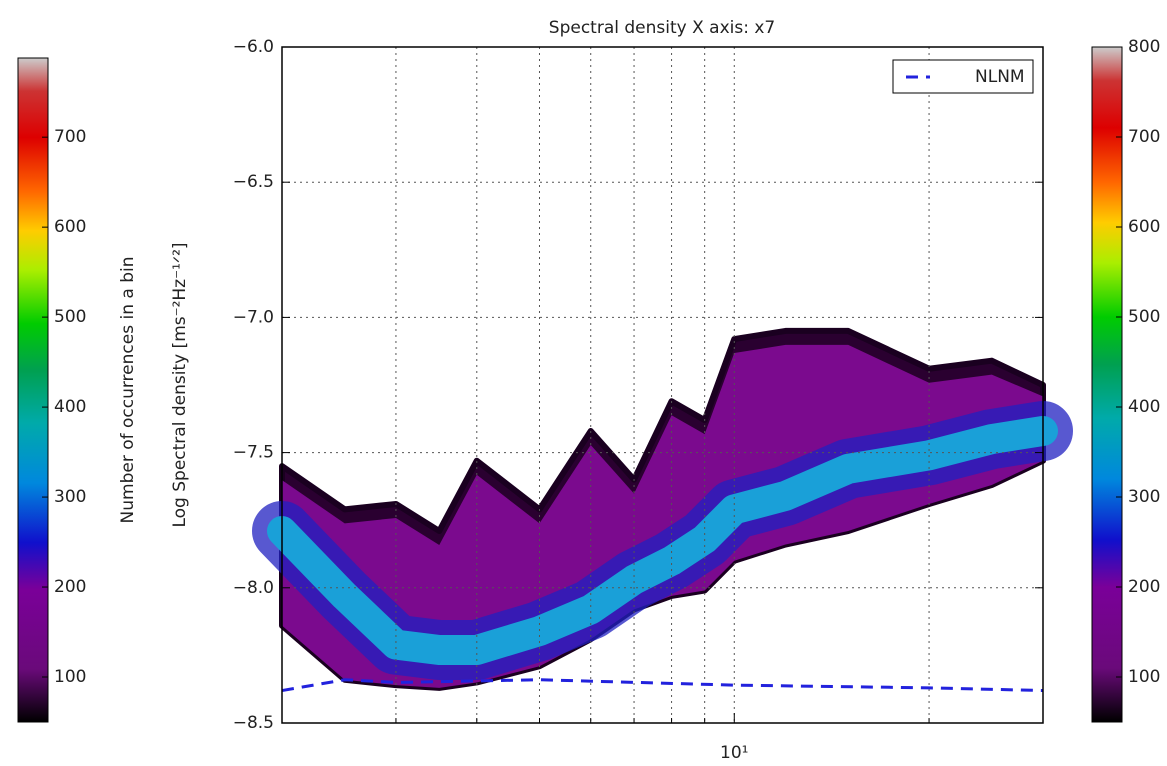 This screenshot has height=766, width=1167. What do you see at coordinates (253, 723) in the screenshot?
I see `y-tick-label: −8.5` at bounding box center [253, 723].